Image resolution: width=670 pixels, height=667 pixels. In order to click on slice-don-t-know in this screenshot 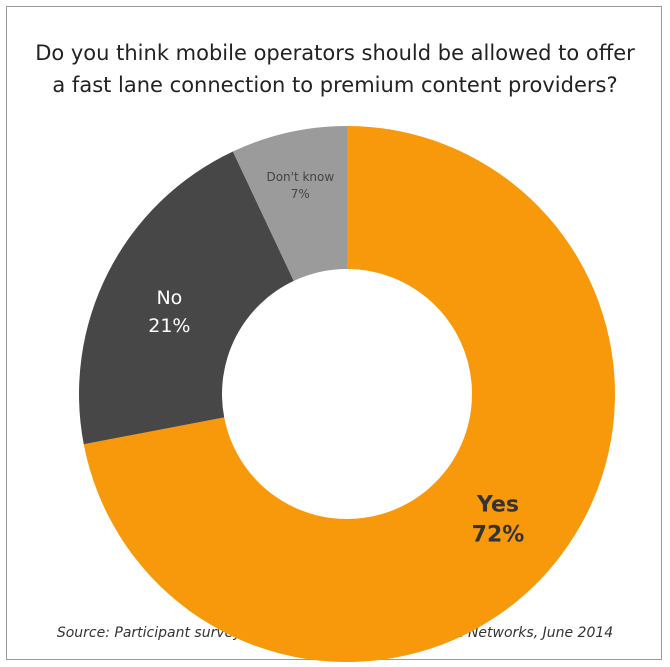, I will do `click(289, 203)`.